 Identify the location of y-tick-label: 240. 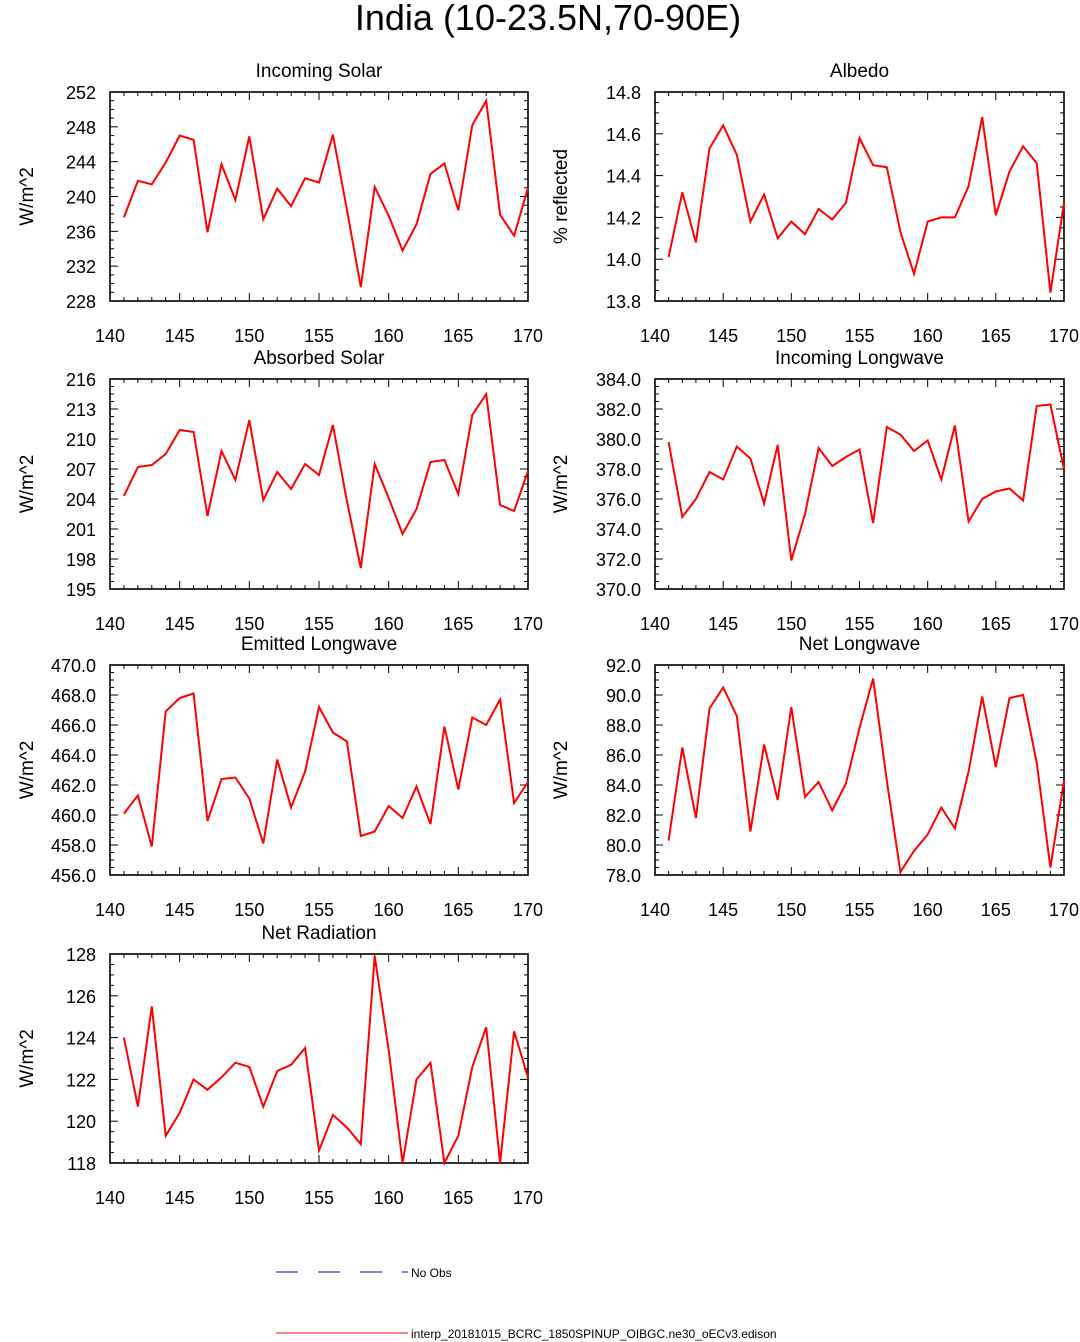
(81, 198).